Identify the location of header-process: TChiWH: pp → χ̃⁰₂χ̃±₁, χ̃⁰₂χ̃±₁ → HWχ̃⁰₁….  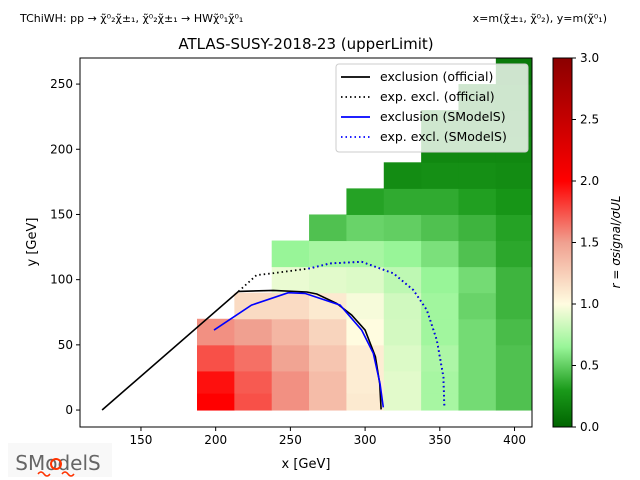
(131, 18).